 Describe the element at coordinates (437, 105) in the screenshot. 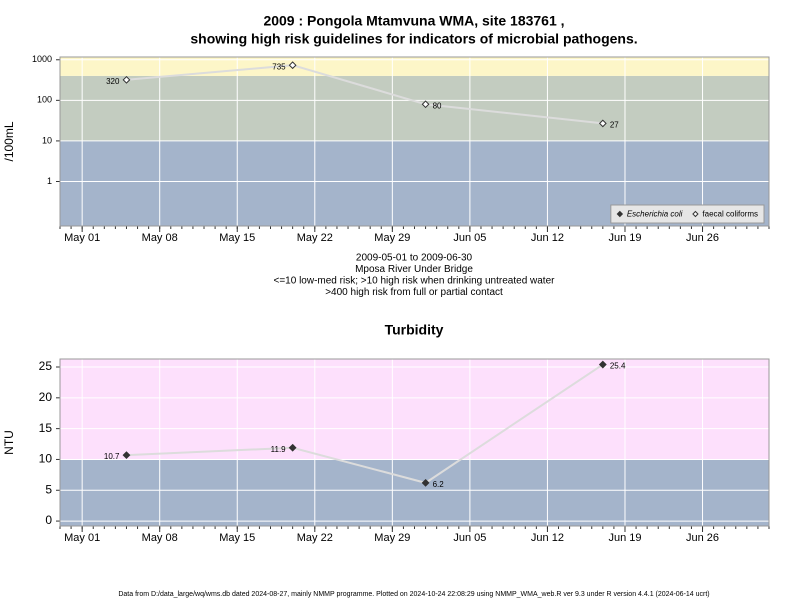

I see `data-label: 80` at that location.